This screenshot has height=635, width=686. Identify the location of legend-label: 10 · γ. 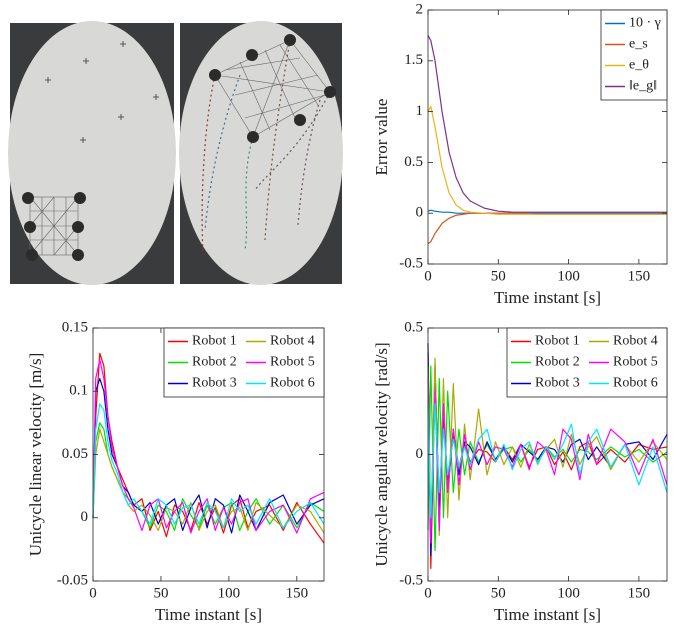
(645, 23).